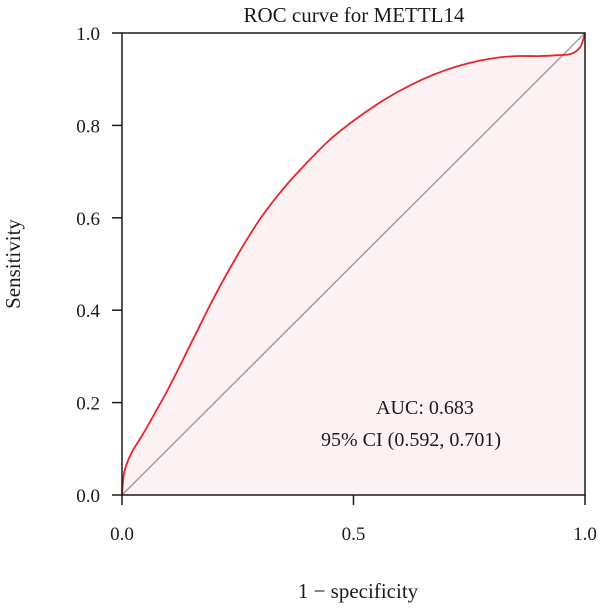 Image resolution: width=600 pixels, height=608 pixels. What do you see at coordinates (88, 34) in the screenshot?
I see `y-tick-label: 1.0` at bounding box center [88, 34].